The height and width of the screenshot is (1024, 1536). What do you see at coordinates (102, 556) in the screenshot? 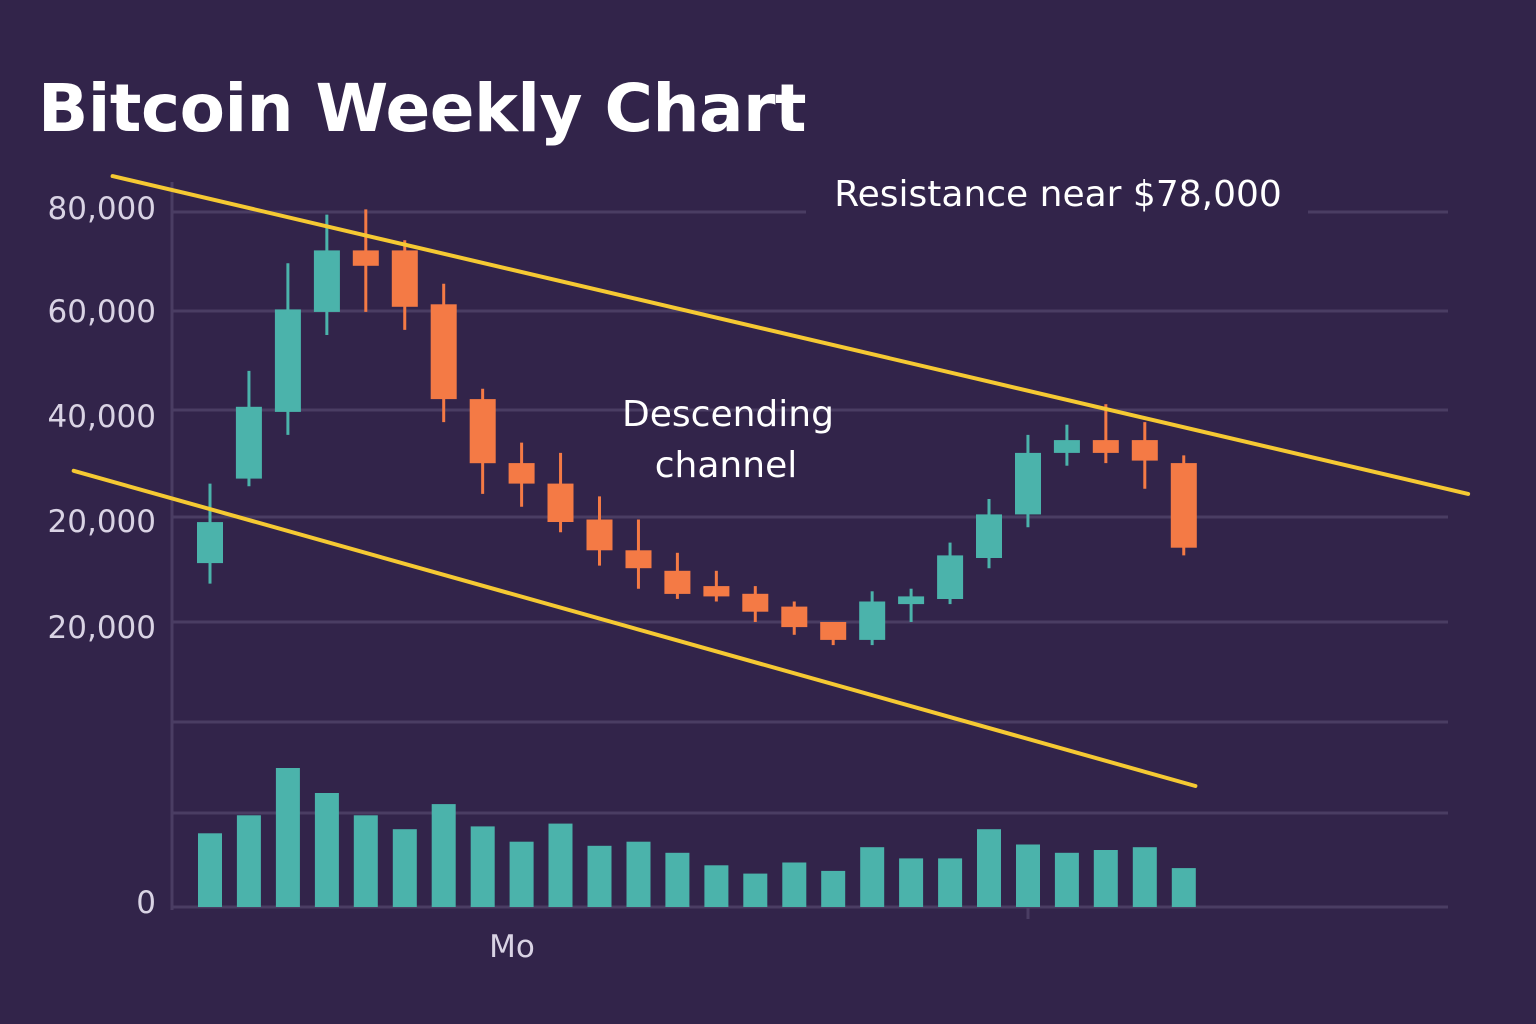
I see `y-axis-labels: 80,000 60,000 40,000 20,000 20,000 0` at bounding box center [102, 556].